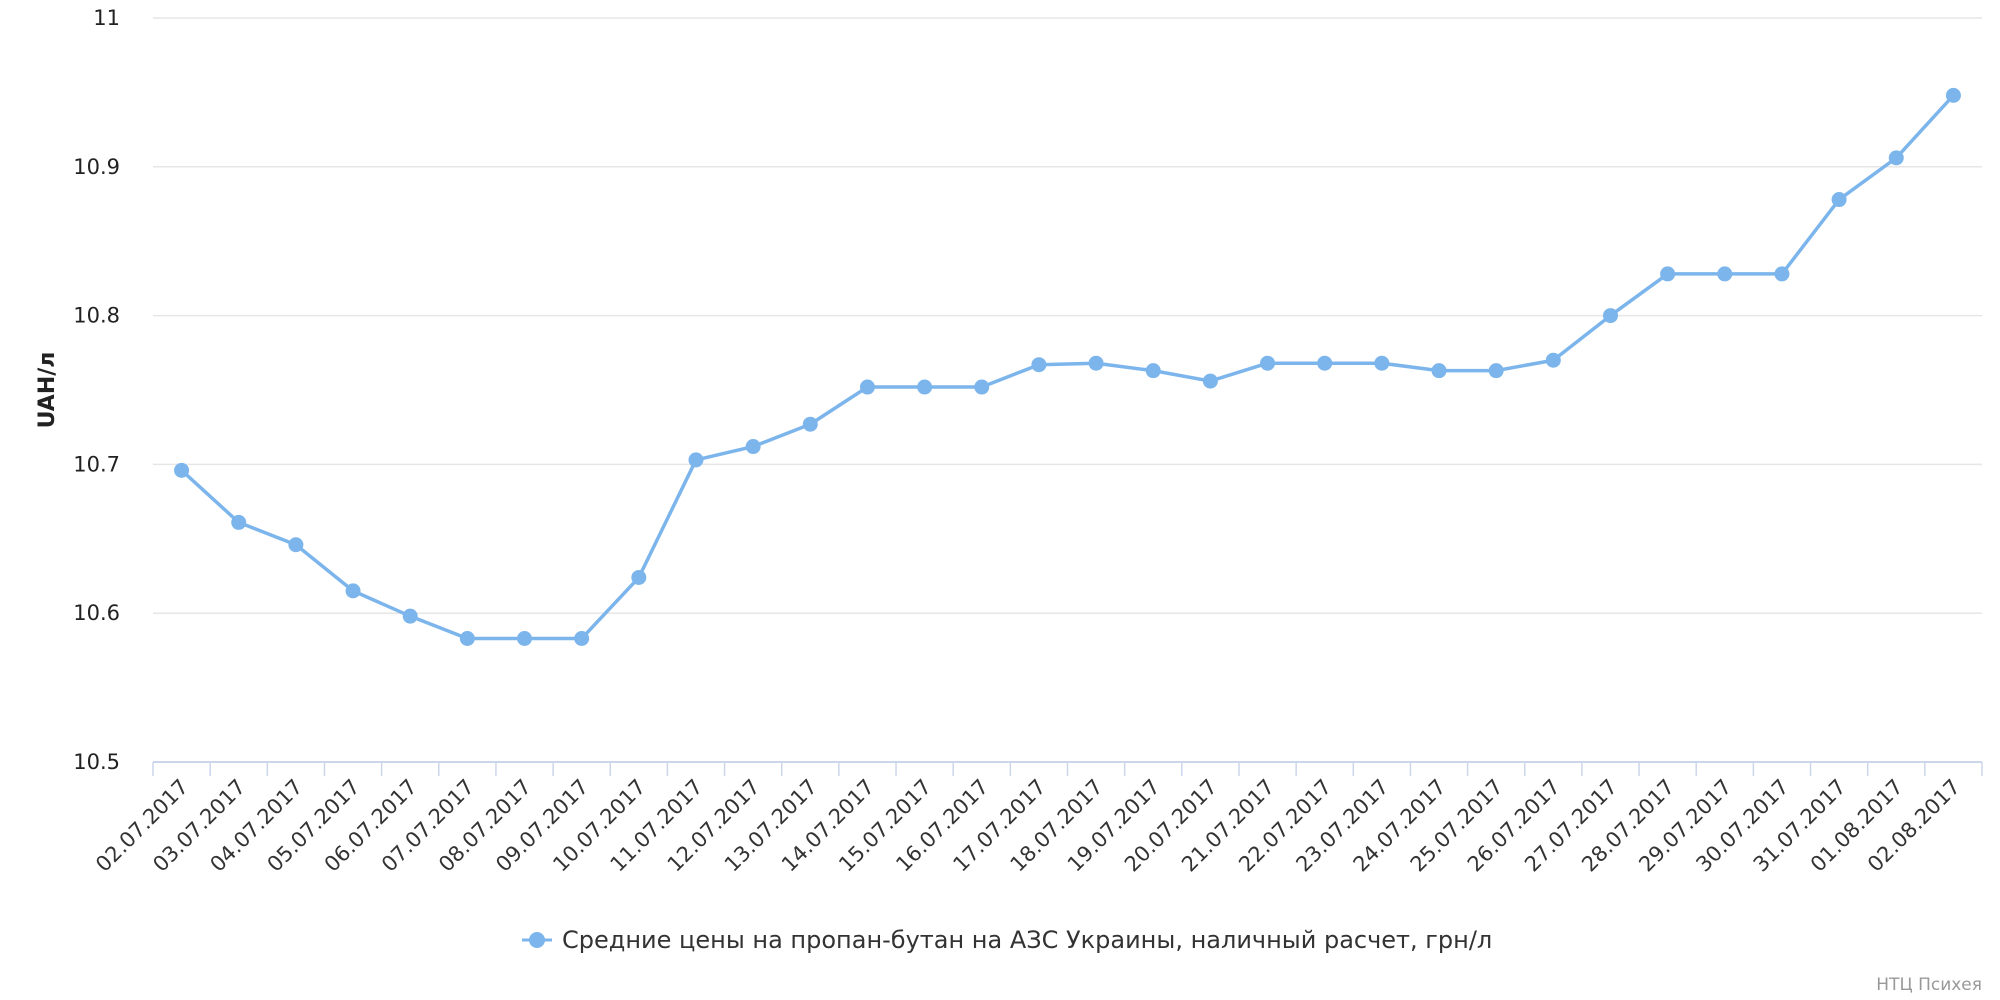  I want to click on y-tick-label: 10.5, so click(96, 762).